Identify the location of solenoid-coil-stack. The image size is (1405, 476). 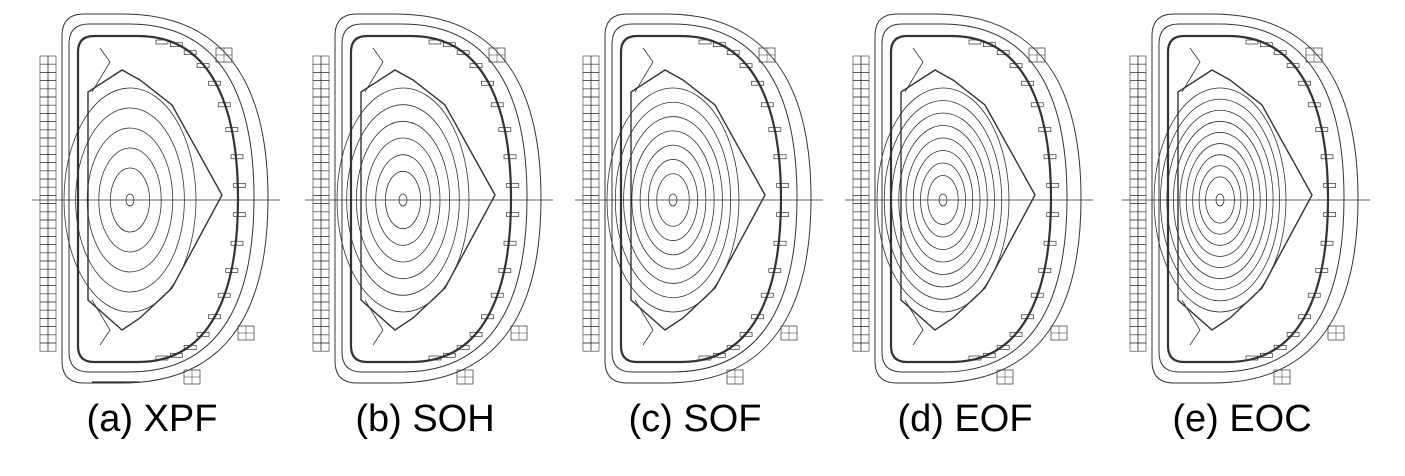
(1138, 203).